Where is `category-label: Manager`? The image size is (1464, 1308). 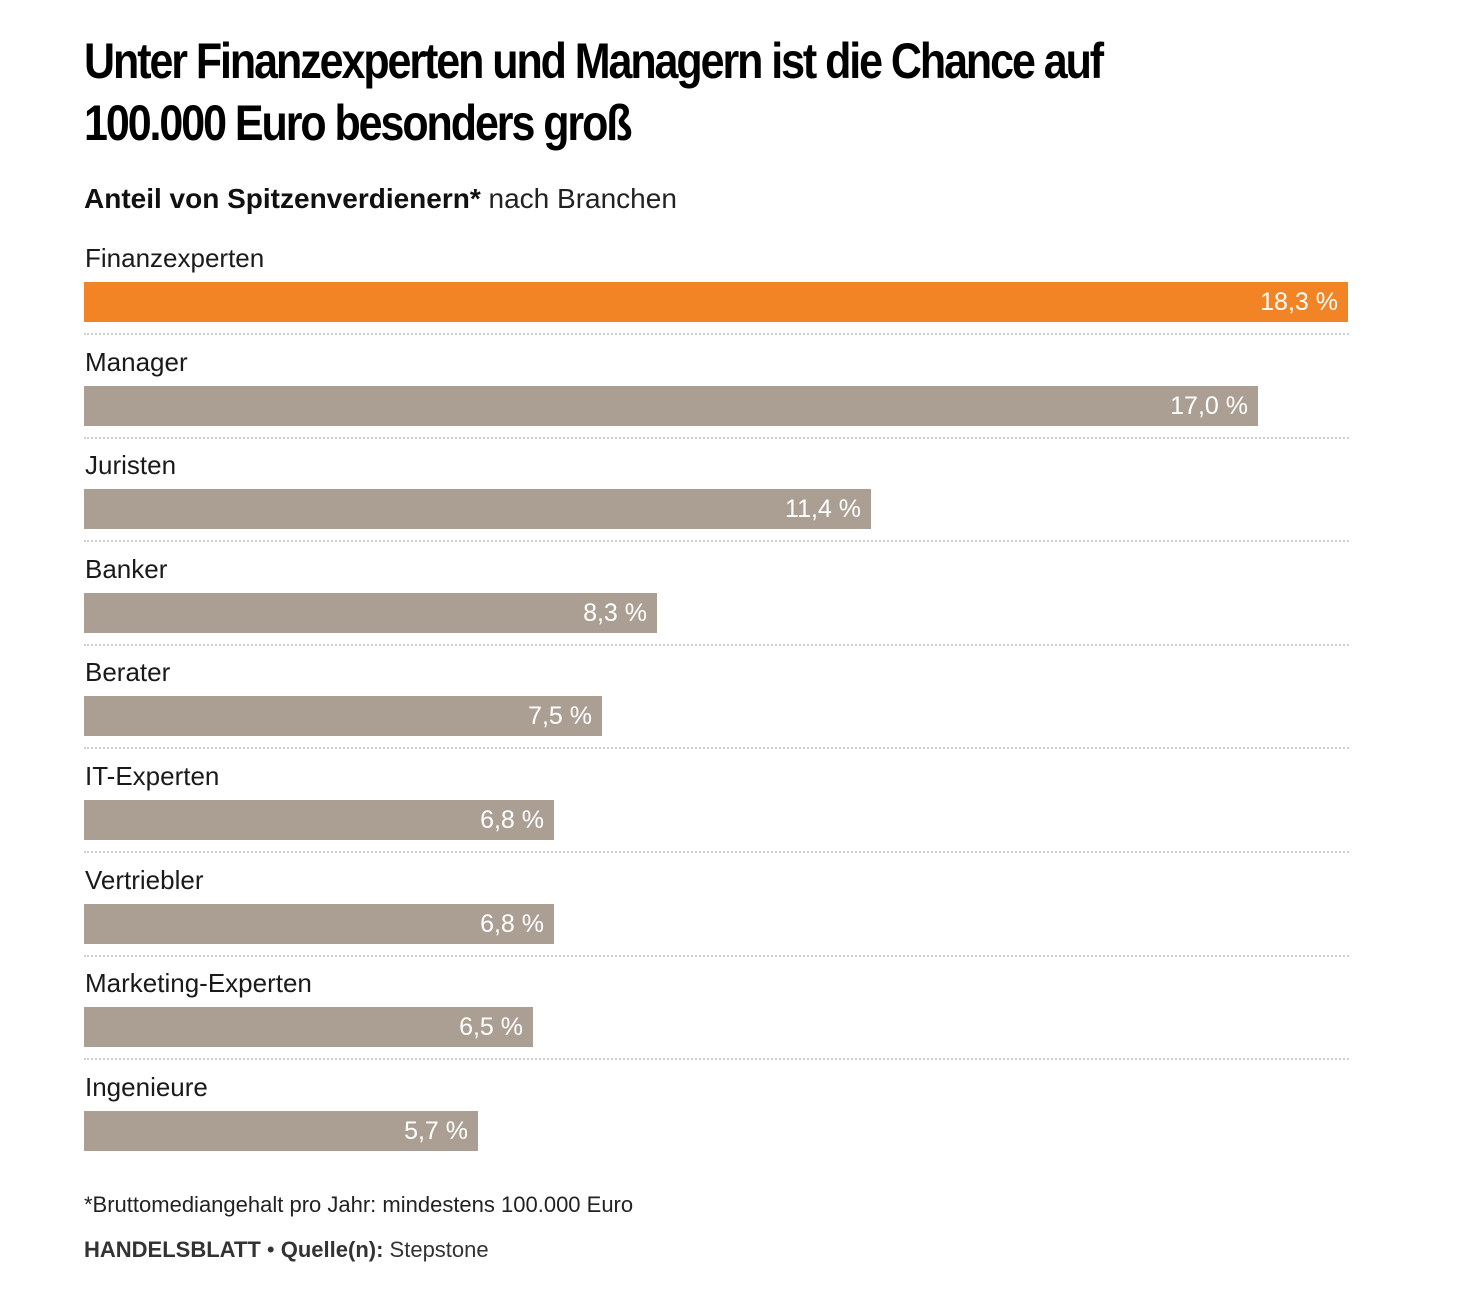
category-label: Manager is located at coordinates (136, 361).